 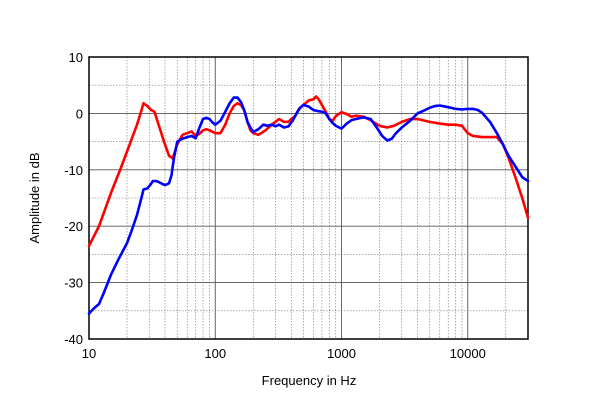 What do you see at coordinates (76, 57) in the screenshot?
I see `y-tick-label: 10` at bounding box center [76, 57].